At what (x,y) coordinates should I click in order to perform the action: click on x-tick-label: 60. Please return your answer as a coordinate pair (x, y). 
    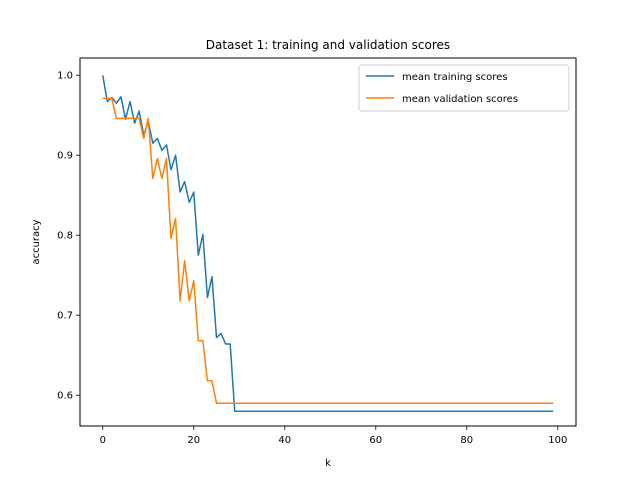
    Looking at the image, I should click on (375, 440).